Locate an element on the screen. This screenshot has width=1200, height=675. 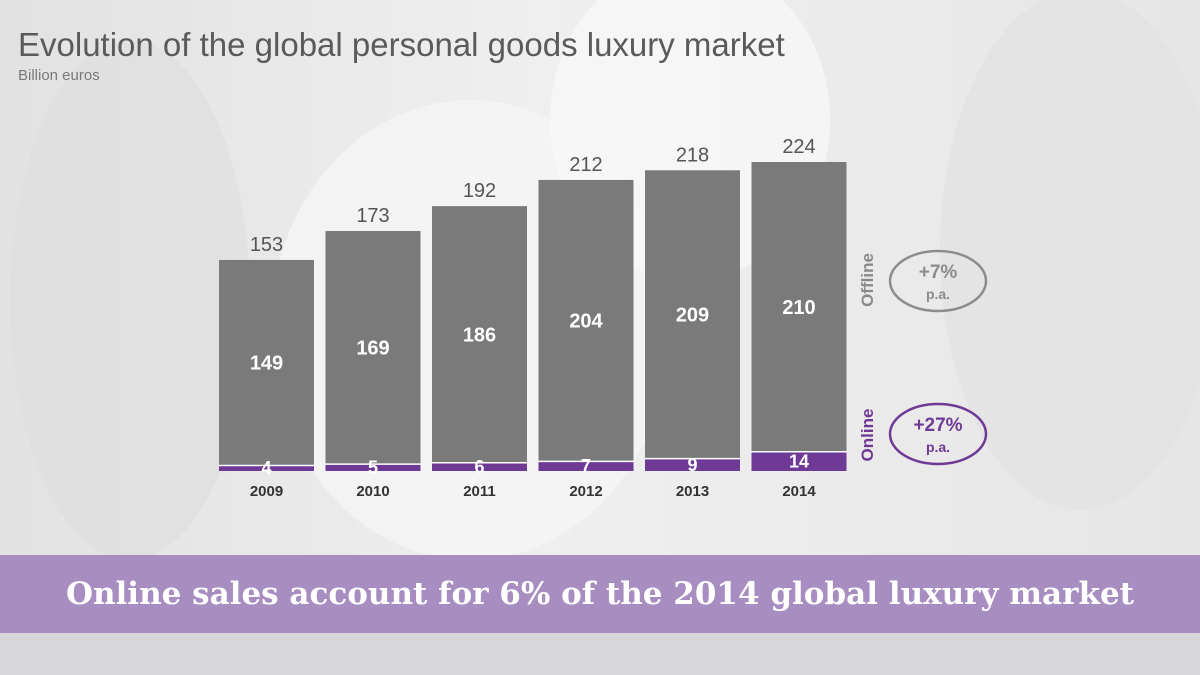
x-tick-label: 2014 is located at coordinates (799, 491).